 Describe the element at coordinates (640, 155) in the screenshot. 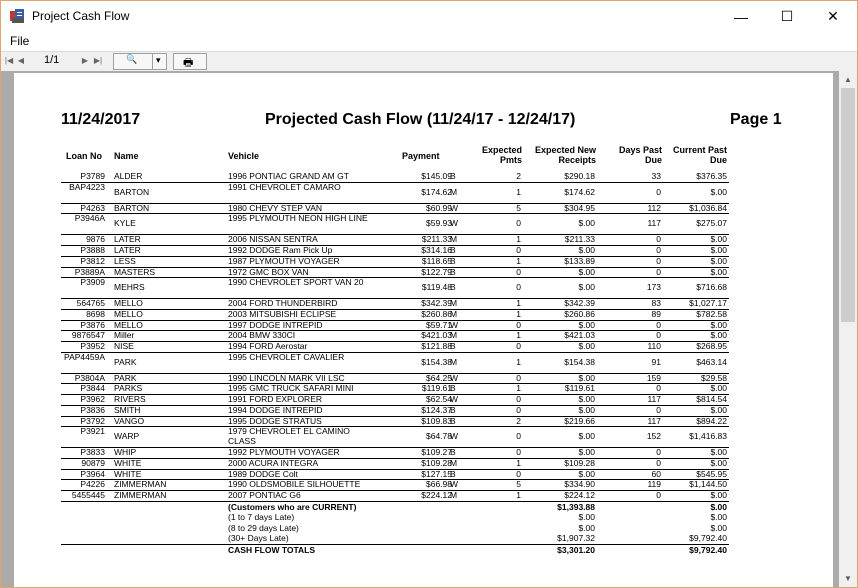

I see `col-days-past-due: Days Past Due` at that location.